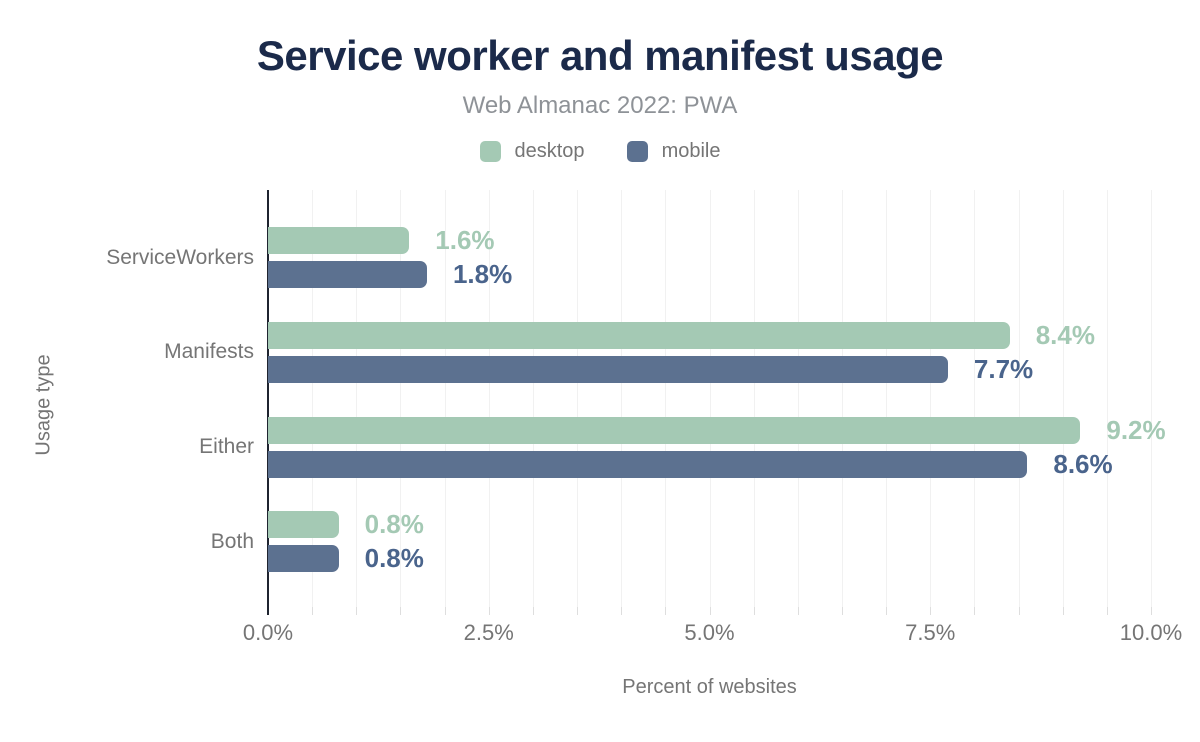 The height and width of the screenshot is (742, 1200). I want to click on bar-value-label: 1.8%, so click(482, 274).